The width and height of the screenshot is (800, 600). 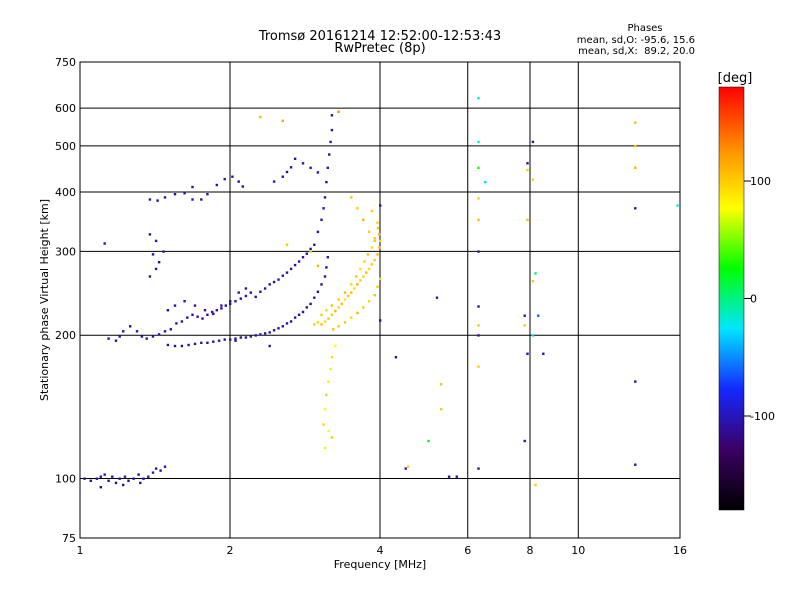 What do you see at coordinates (380, 564) in the screenshot?
I see `x-axis-label: Frequency [MHz]` at bounding box center [380, 564].